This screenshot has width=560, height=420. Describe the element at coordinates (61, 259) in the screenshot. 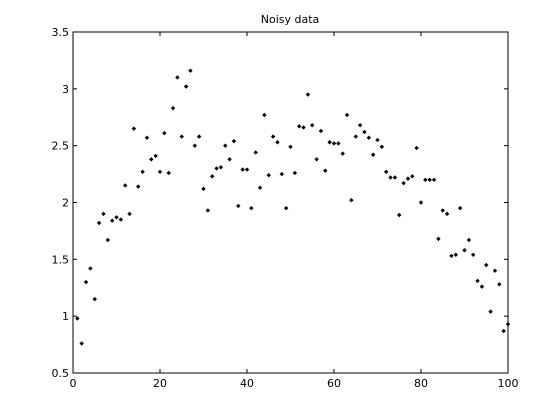

I see `y-tick-label: 1.5` at that location.